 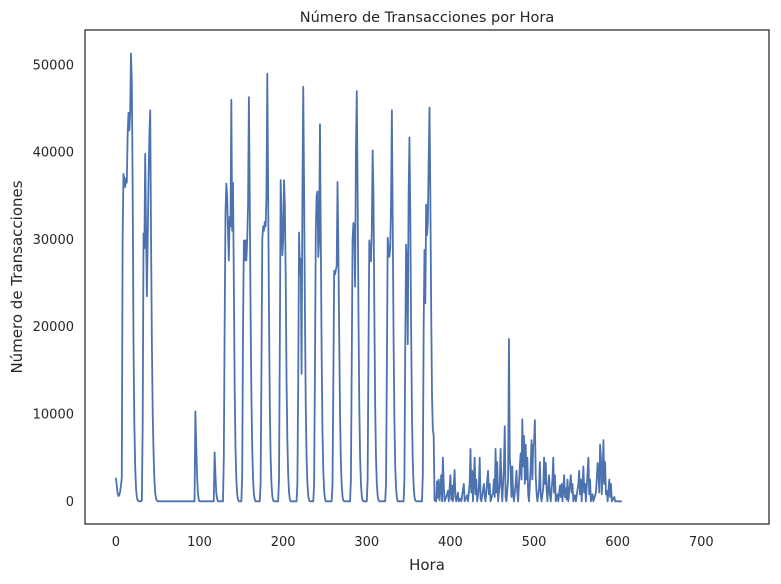 What do you see at coordinates (427, 18) in the screenshot?
I see `chart-title: Número de Transacciones por Hora` at bounding box center [427, 18].